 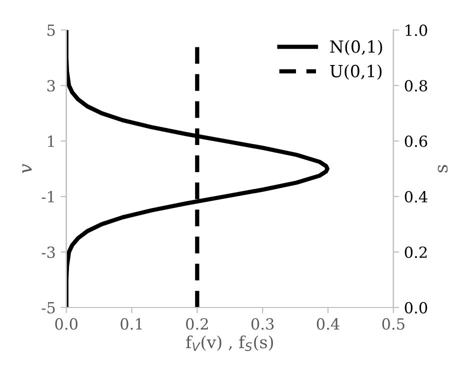 What do you see at coordinates (262, 324) in the screenshot?
I see `x-tick-label: 0.3` at bounding box center [262, 324].